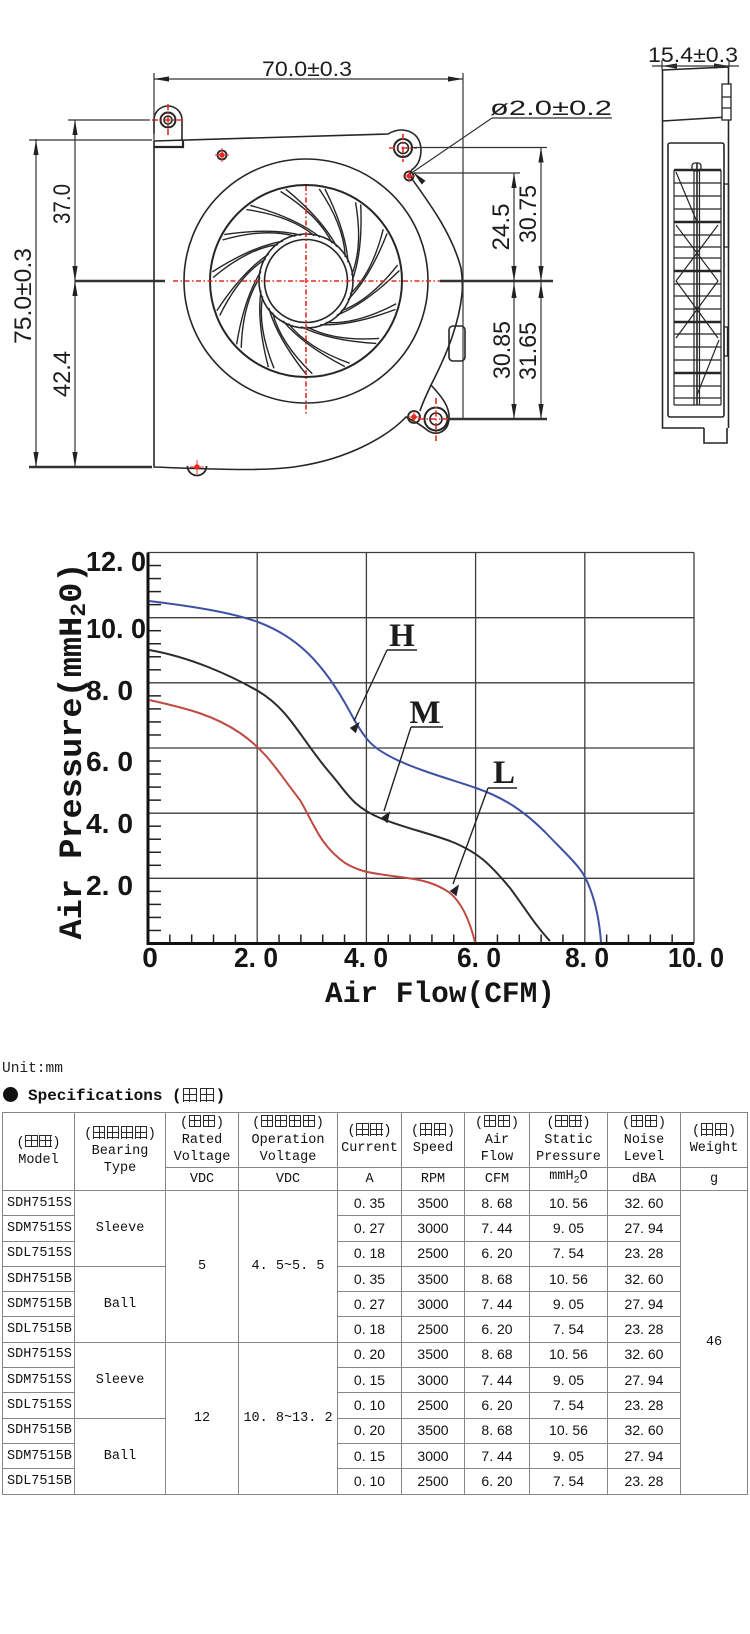 The image size is (750, 1634). What do you see at coordinates (62, 204) in the screenshot?
I see `svg-text: 37.0` at bounding box center [62, 204].